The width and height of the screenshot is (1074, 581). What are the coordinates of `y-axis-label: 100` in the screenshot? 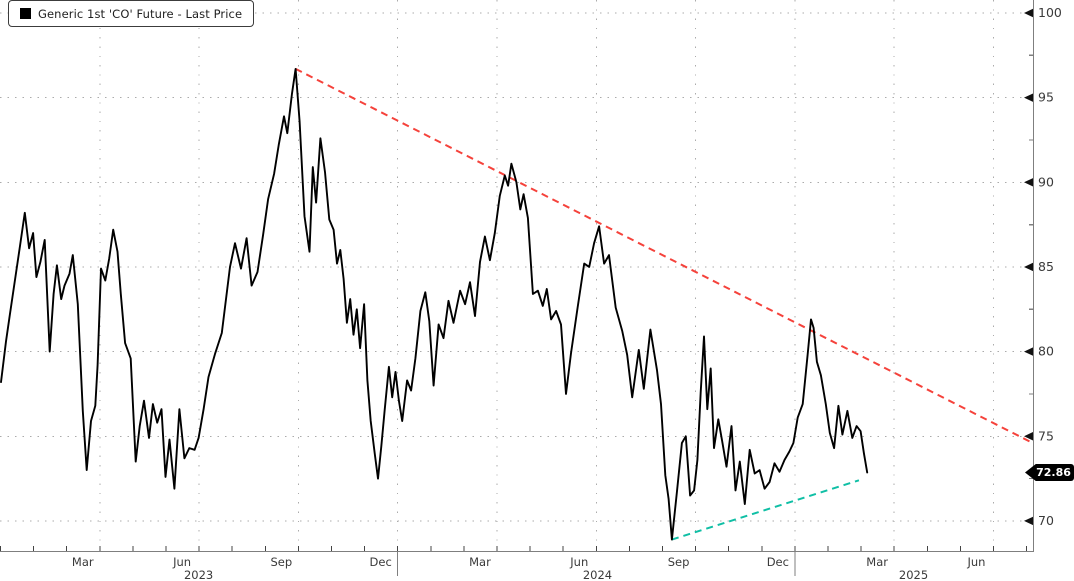 It's located at (1050, 12).